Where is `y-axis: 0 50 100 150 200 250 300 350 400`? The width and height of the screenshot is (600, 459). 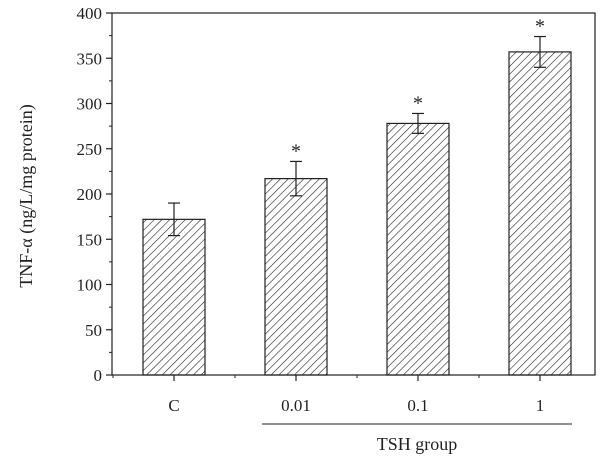 y-axis: 0 50 100 150 200 250 300 350 400 is located at coordinates (94, 194).